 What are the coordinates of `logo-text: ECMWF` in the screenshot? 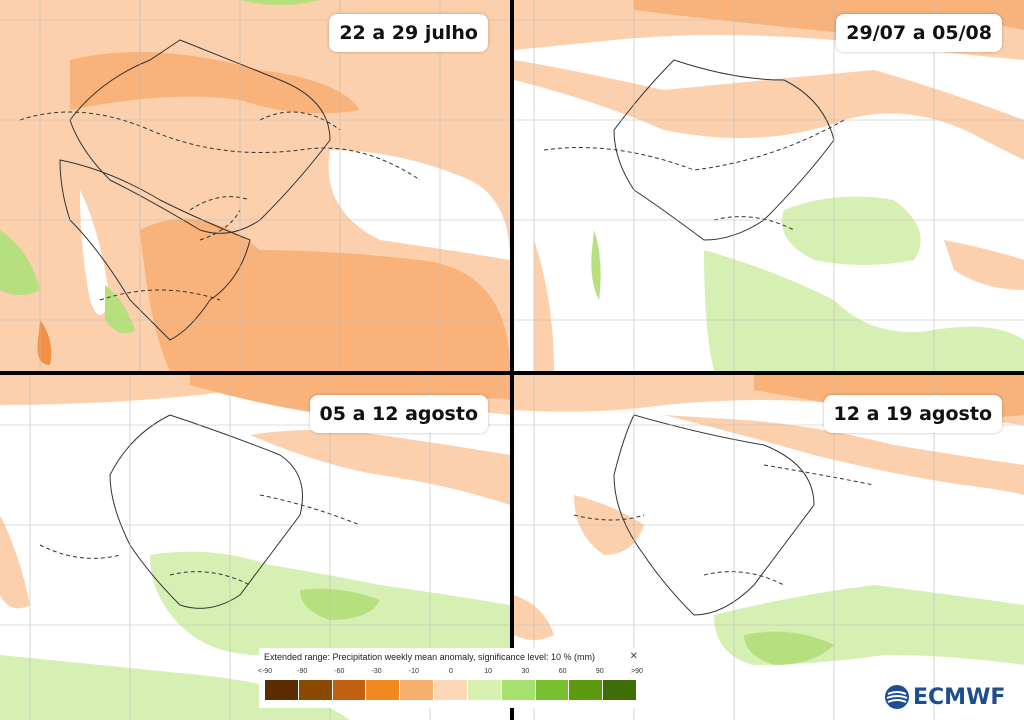 It's located at (959, 697).